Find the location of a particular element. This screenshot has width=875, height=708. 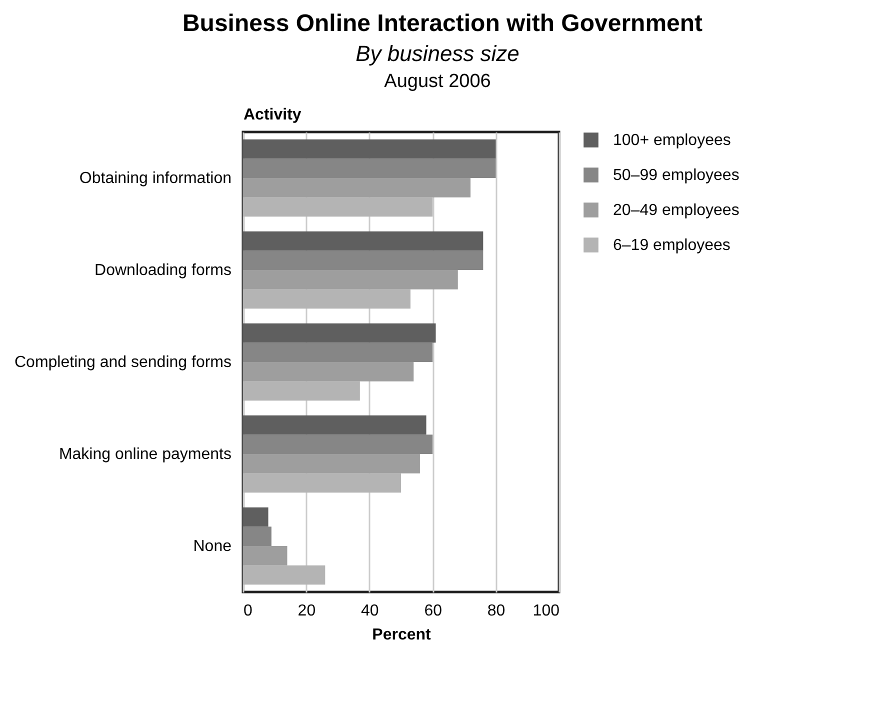

x-tick-label: 100 is located at coordinates (546, 611).